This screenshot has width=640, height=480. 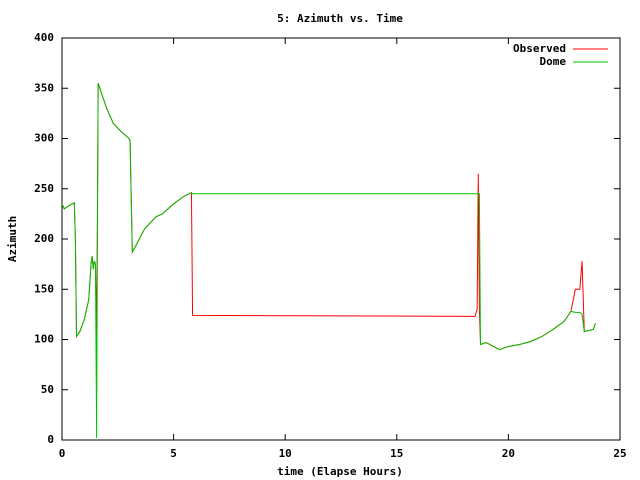 What do you see at coordinates (44, 339) in the screenshot?
I see `y-tick-label: 100` at bounding box center [44, 339].